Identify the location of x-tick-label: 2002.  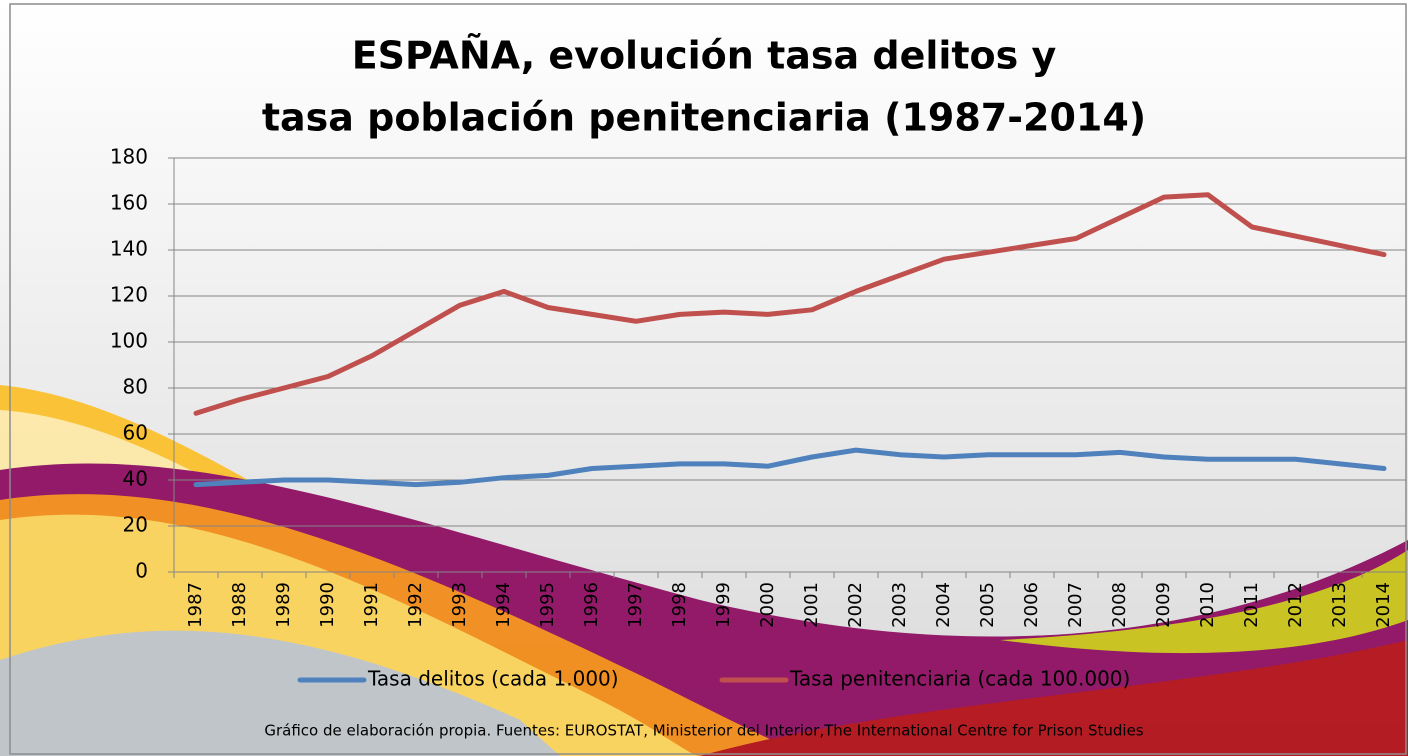
(855, 605).